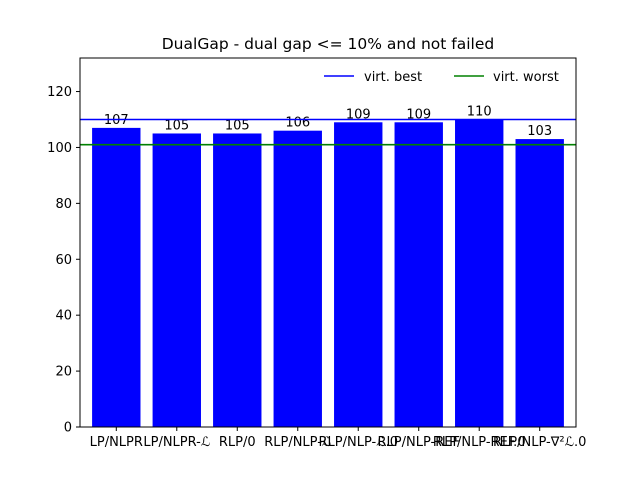 The image size is (640, 480). I want to click on y-tick-label-3: 60, so click(63, 260).